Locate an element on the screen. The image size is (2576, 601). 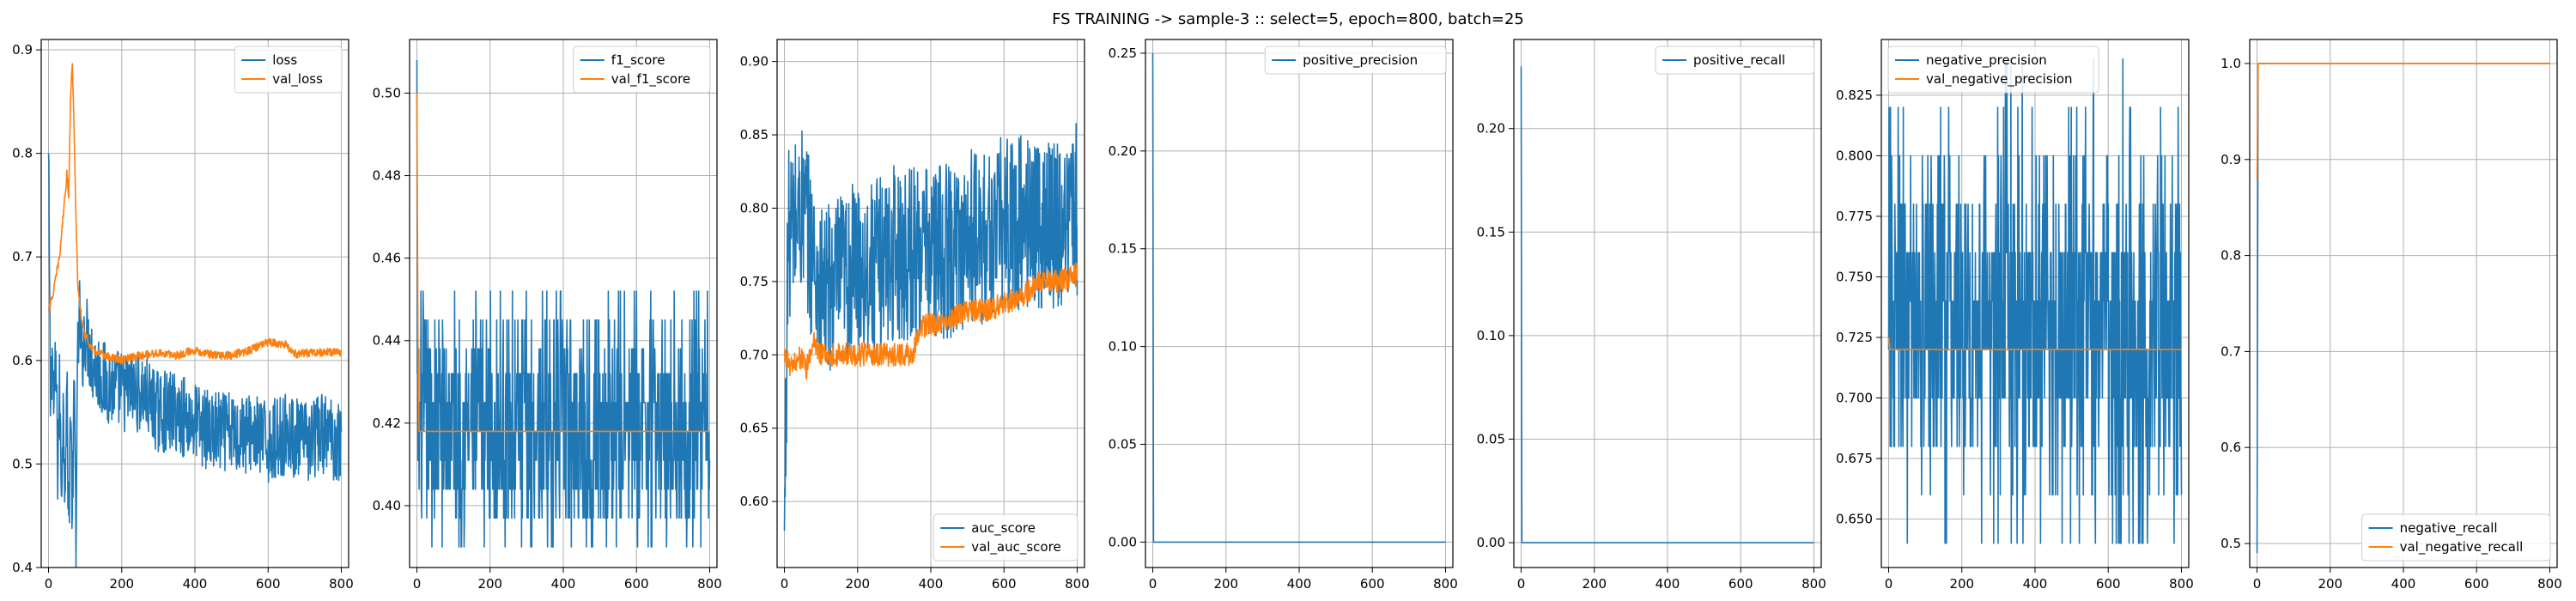
legend-label: val_negative_precision is located at coordinates (1999, 79).